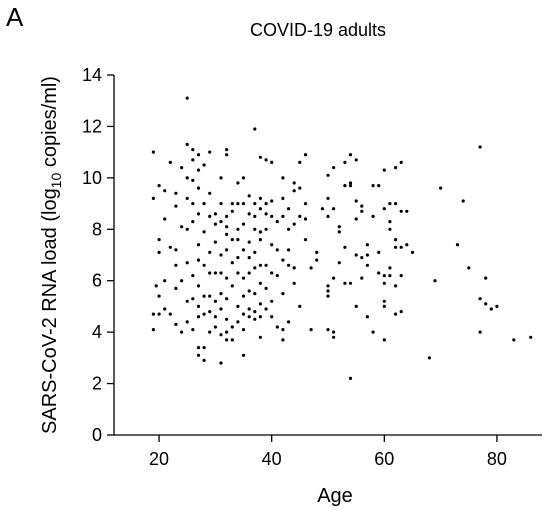  Describe the element at coordinates (97, 229) in the screenshot. I see `y-tick-label: 8` at that location.